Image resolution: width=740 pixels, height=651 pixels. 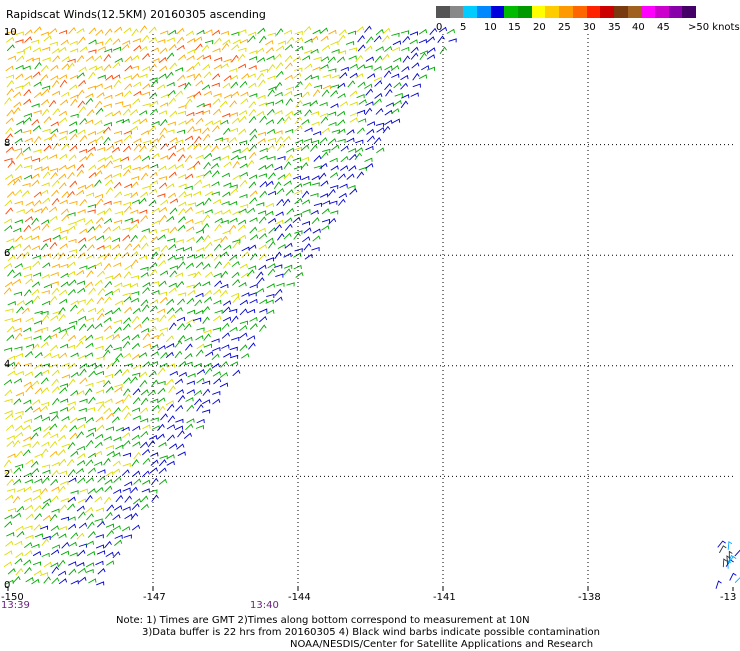 What do you see at coordinates (593, 12) in the screenshot?
I see `colorbar-segment` at bounding box center [593, 12].